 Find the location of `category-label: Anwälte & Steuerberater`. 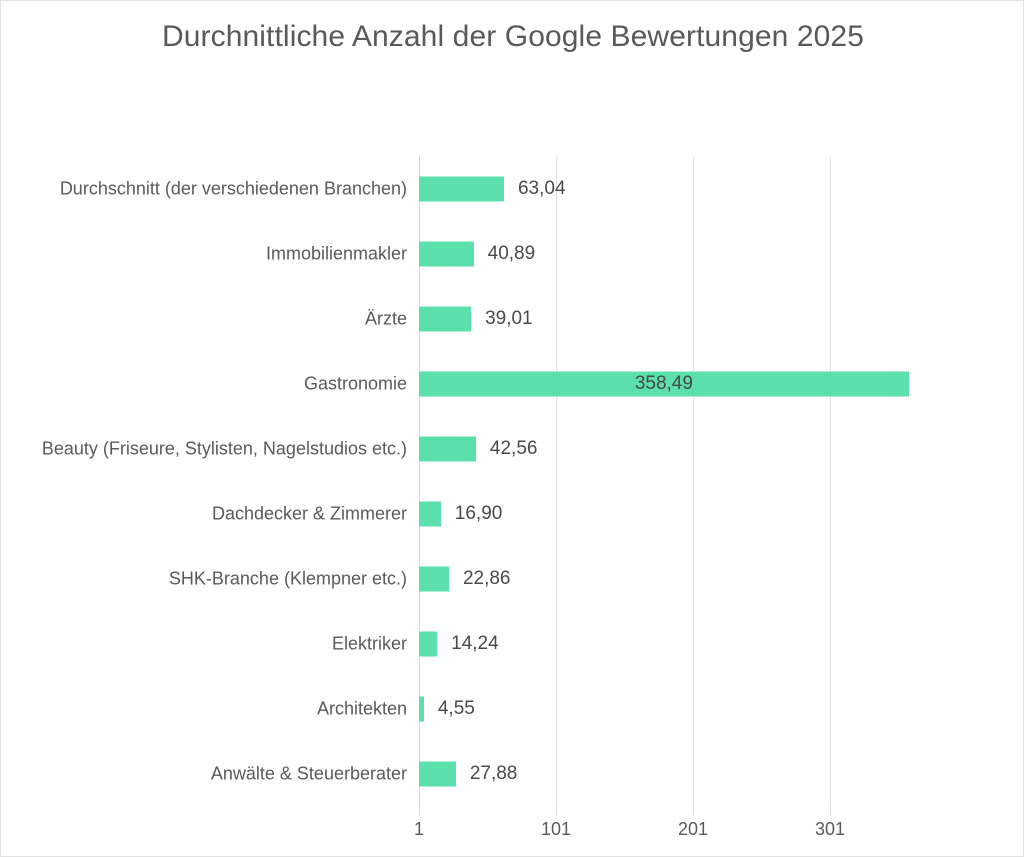

category-label: Anwälte & Steuerberater is located at coordinates (308, 773).